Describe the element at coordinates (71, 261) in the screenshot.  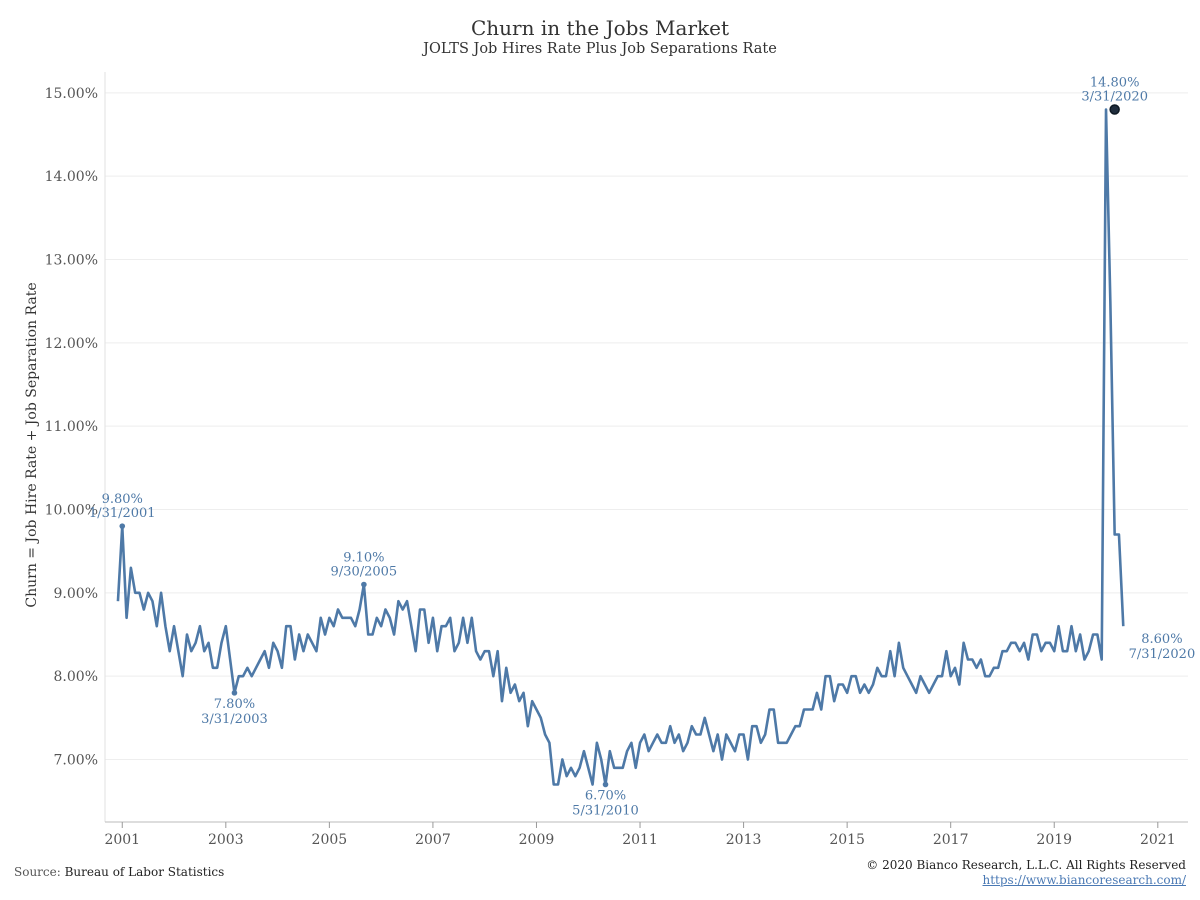
I see `y-tick-label: 13.00%` at that location.